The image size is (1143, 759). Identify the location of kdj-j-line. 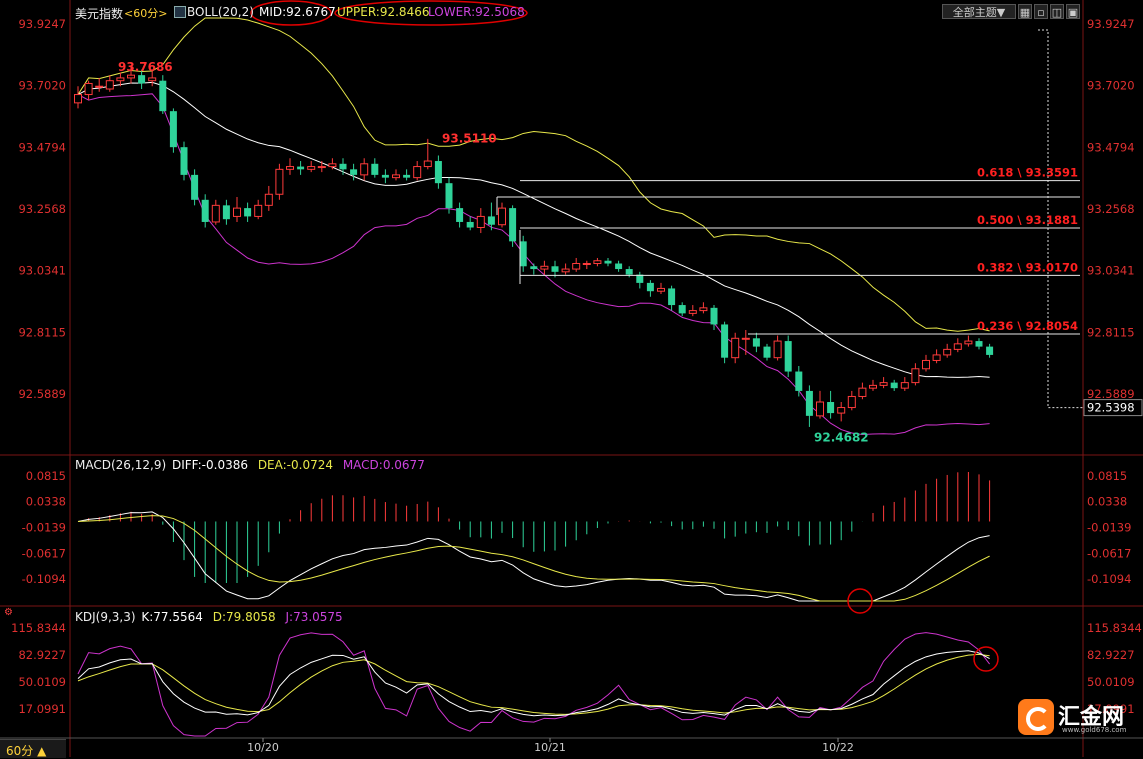
(533, 684).